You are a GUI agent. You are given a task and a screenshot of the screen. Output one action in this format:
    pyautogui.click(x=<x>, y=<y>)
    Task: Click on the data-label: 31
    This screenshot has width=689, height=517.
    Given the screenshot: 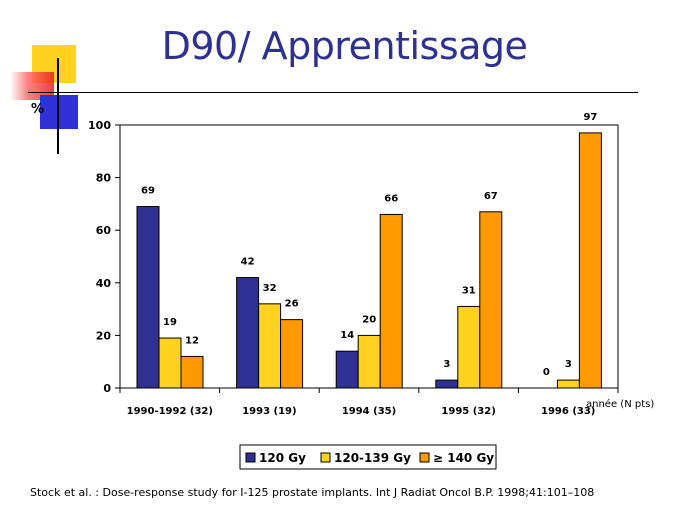 What is the action you would take?
    pyautogui.click(x=469, y=290)
    